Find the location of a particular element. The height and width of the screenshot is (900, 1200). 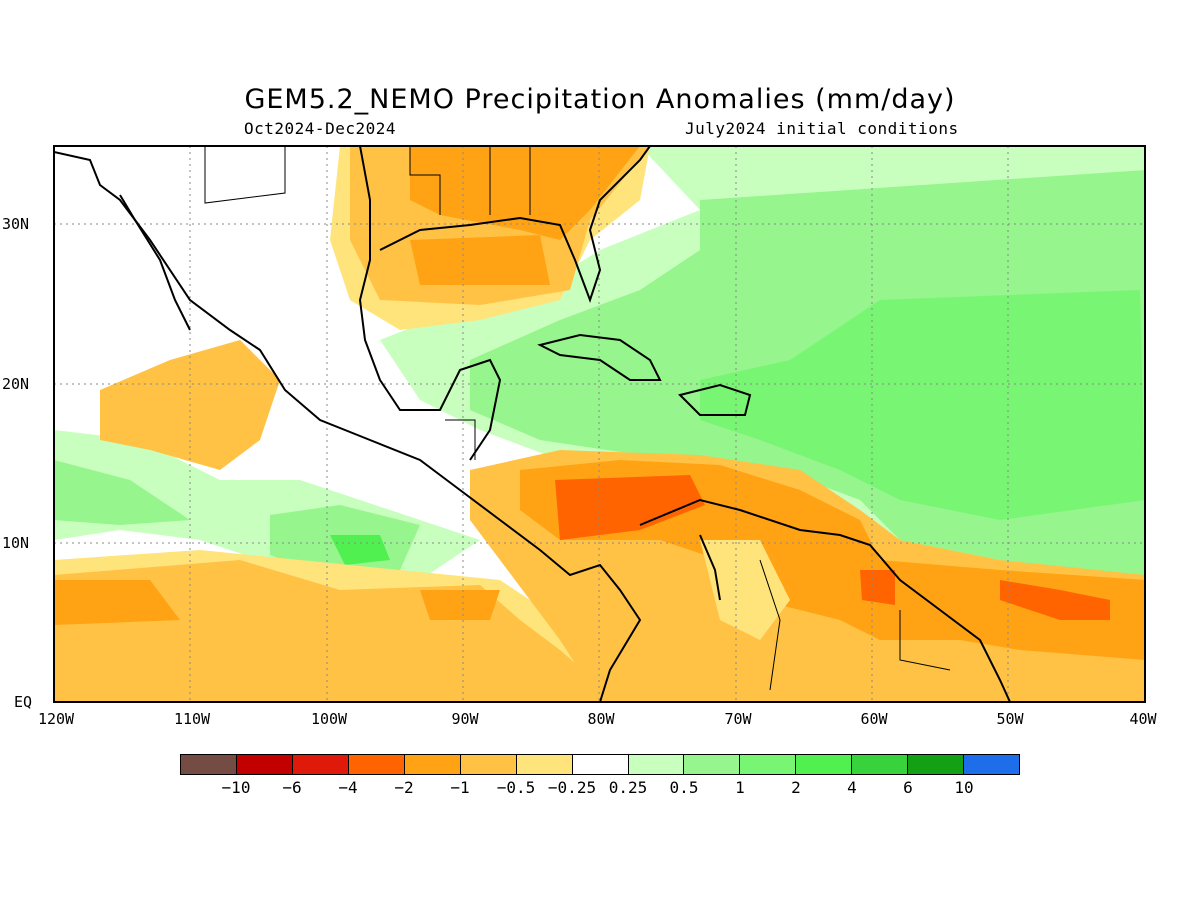

guiana-deep-orange is located at coordinates (877, 587).